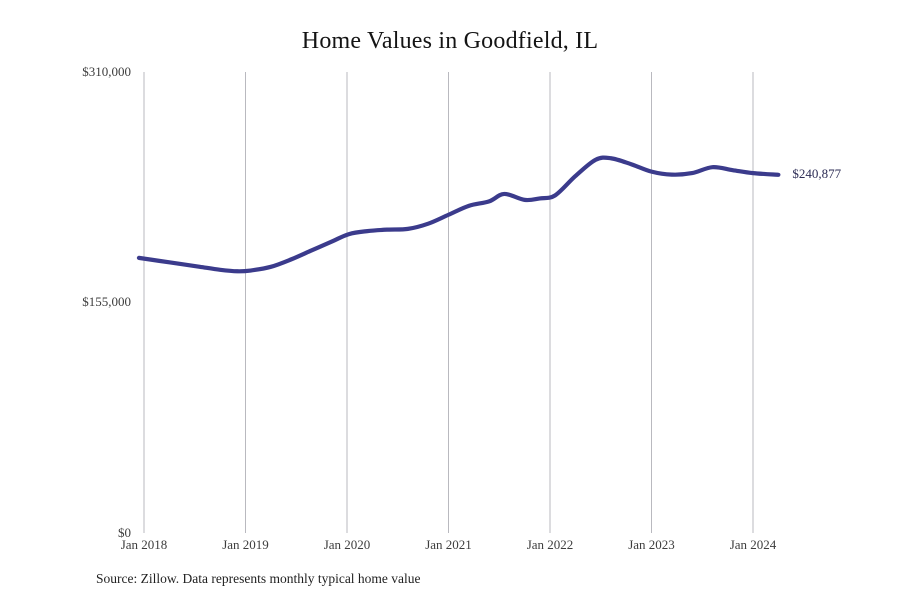  What do you see at coordinates (245, 544) in the screenshot?
I see `x-axis-tick-label-jan-2019: Jan 2019` at bounding box center [245, 544].